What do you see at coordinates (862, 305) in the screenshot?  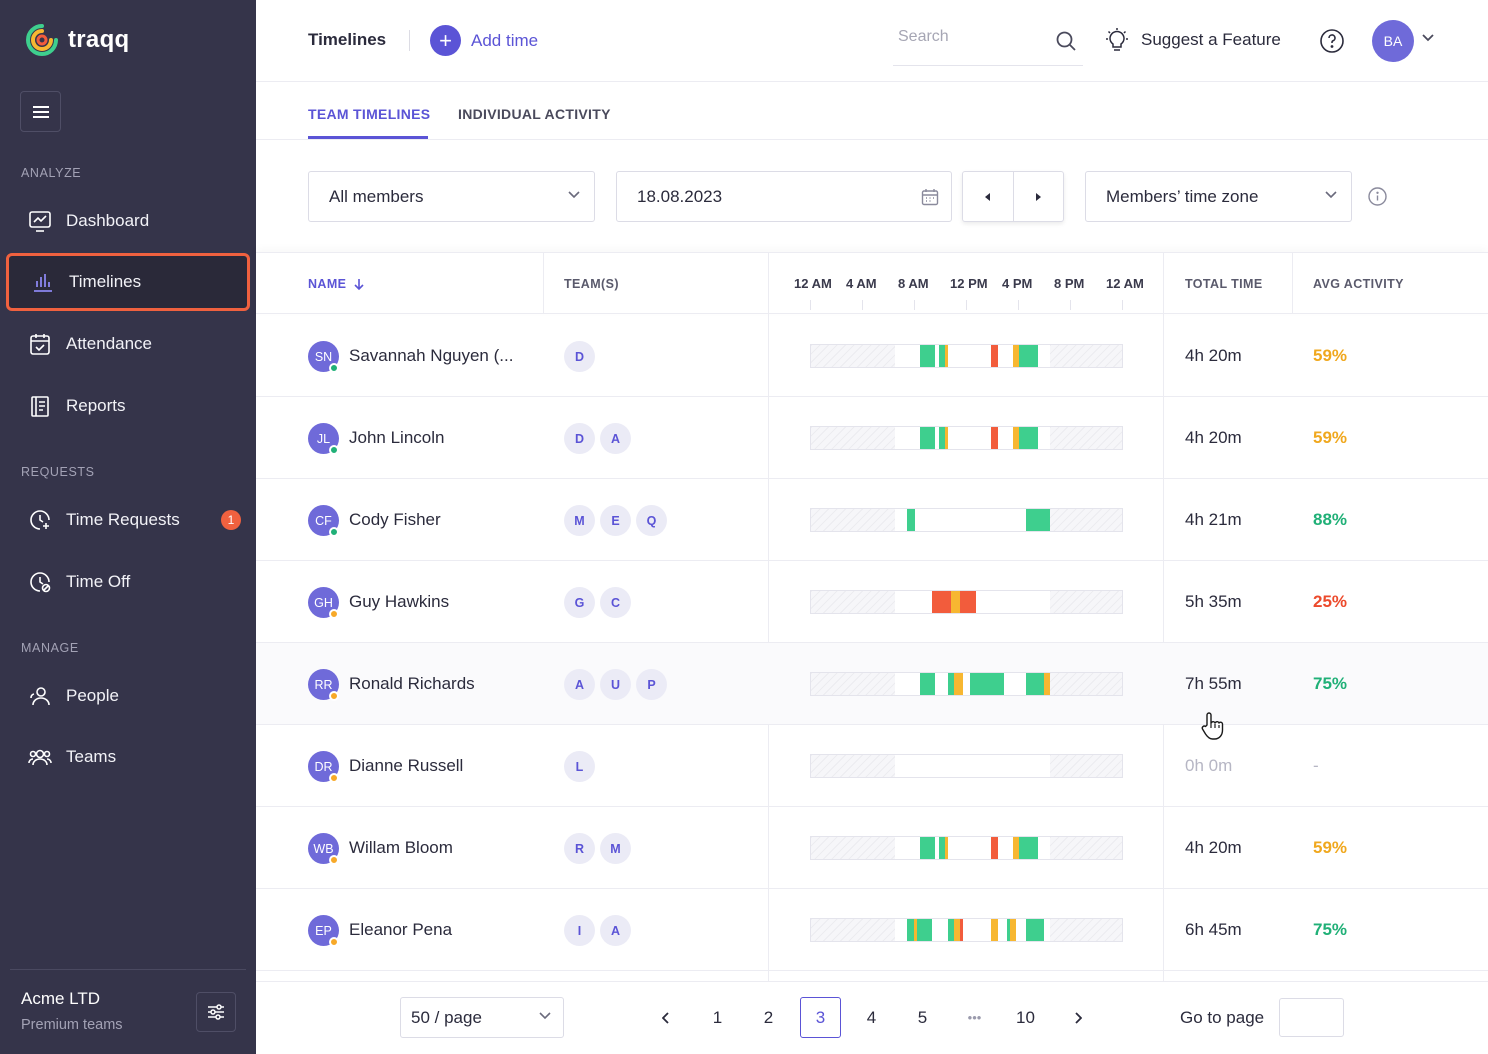 I see `hour-tick` at bounding box center [862, 305].